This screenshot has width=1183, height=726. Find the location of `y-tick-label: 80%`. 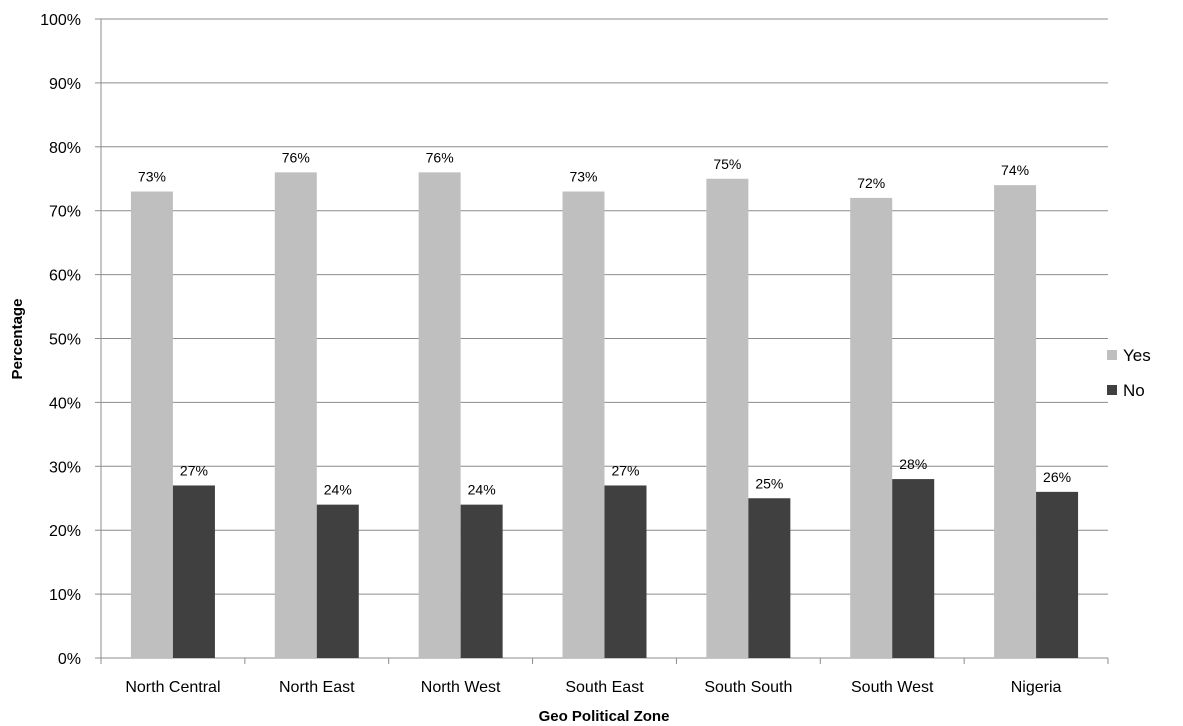

y-tick-label: 80% is located at coordinates (65, 148).